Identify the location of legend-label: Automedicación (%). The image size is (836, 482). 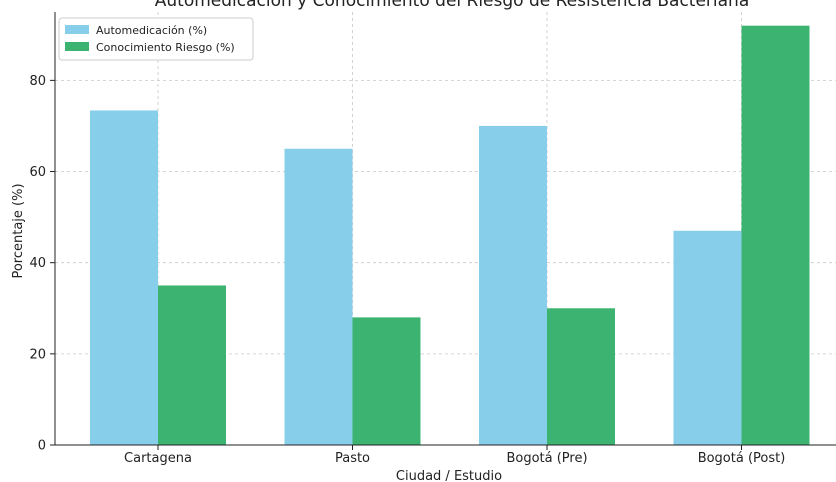
(151, 30).